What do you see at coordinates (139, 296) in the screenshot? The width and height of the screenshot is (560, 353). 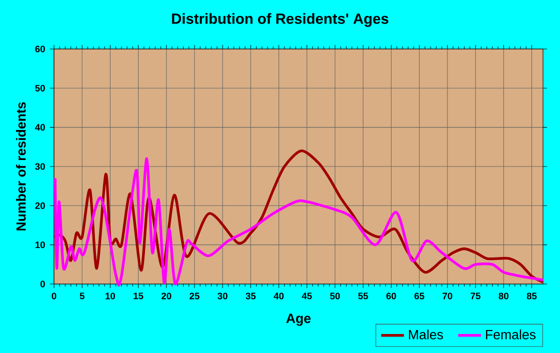 I see `x-tick-label: 15` at bounding box center [139, 296].